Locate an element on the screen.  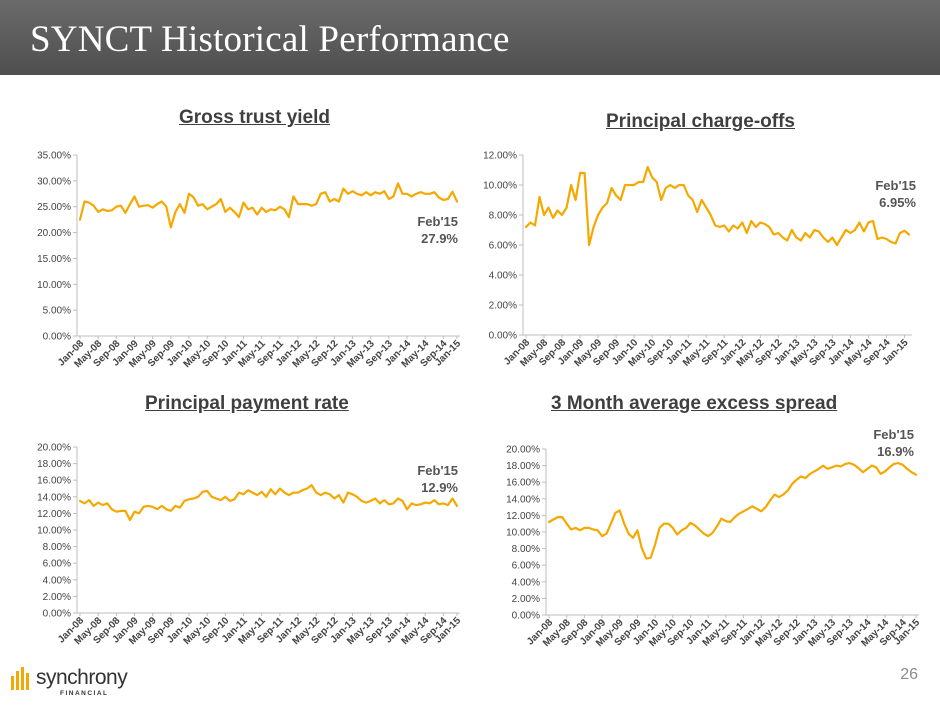
callout-excess-spread: Feb'15 16.9% is located at coordinates (875, 443).